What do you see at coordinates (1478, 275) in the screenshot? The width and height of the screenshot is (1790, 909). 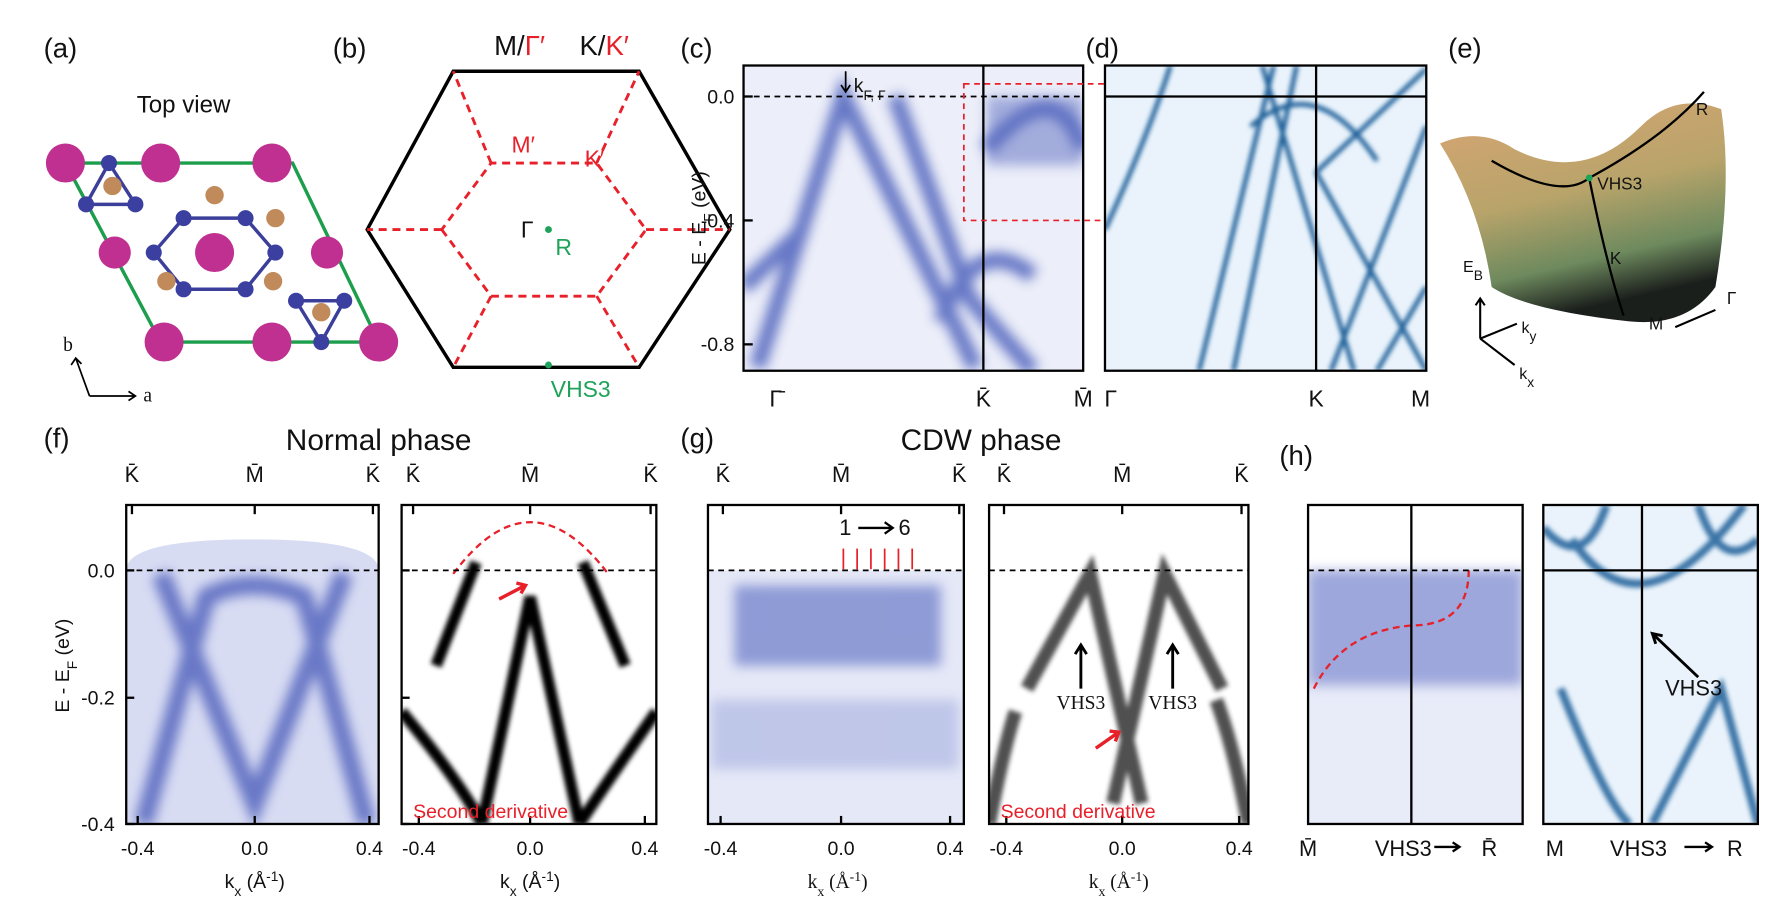 I see `text-part: B` at bounding box center [1478, 275].